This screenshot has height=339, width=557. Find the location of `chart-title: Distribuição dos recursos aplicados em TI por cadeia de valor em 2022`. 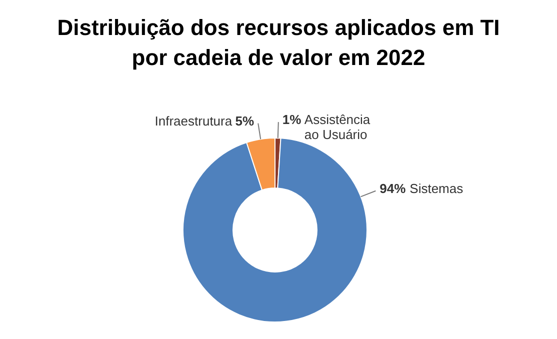

chart-title: Distribuição dos recursos aplicados em TI por cadeia de valor em 2022 is located at coordinates (278, 42).